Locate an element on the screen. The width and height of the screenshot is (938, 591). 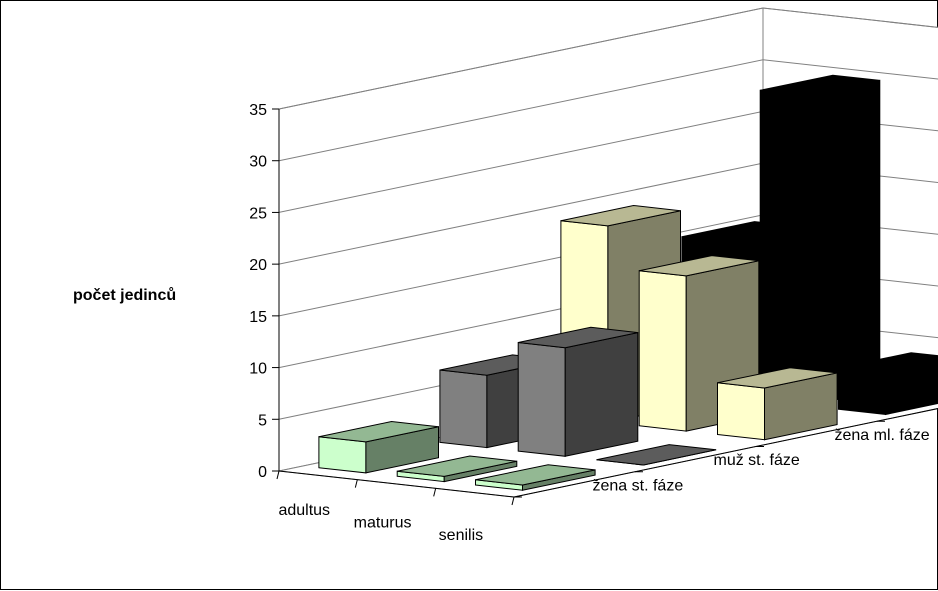
y-tick-label: 10 is located at coordinates (258, 369).